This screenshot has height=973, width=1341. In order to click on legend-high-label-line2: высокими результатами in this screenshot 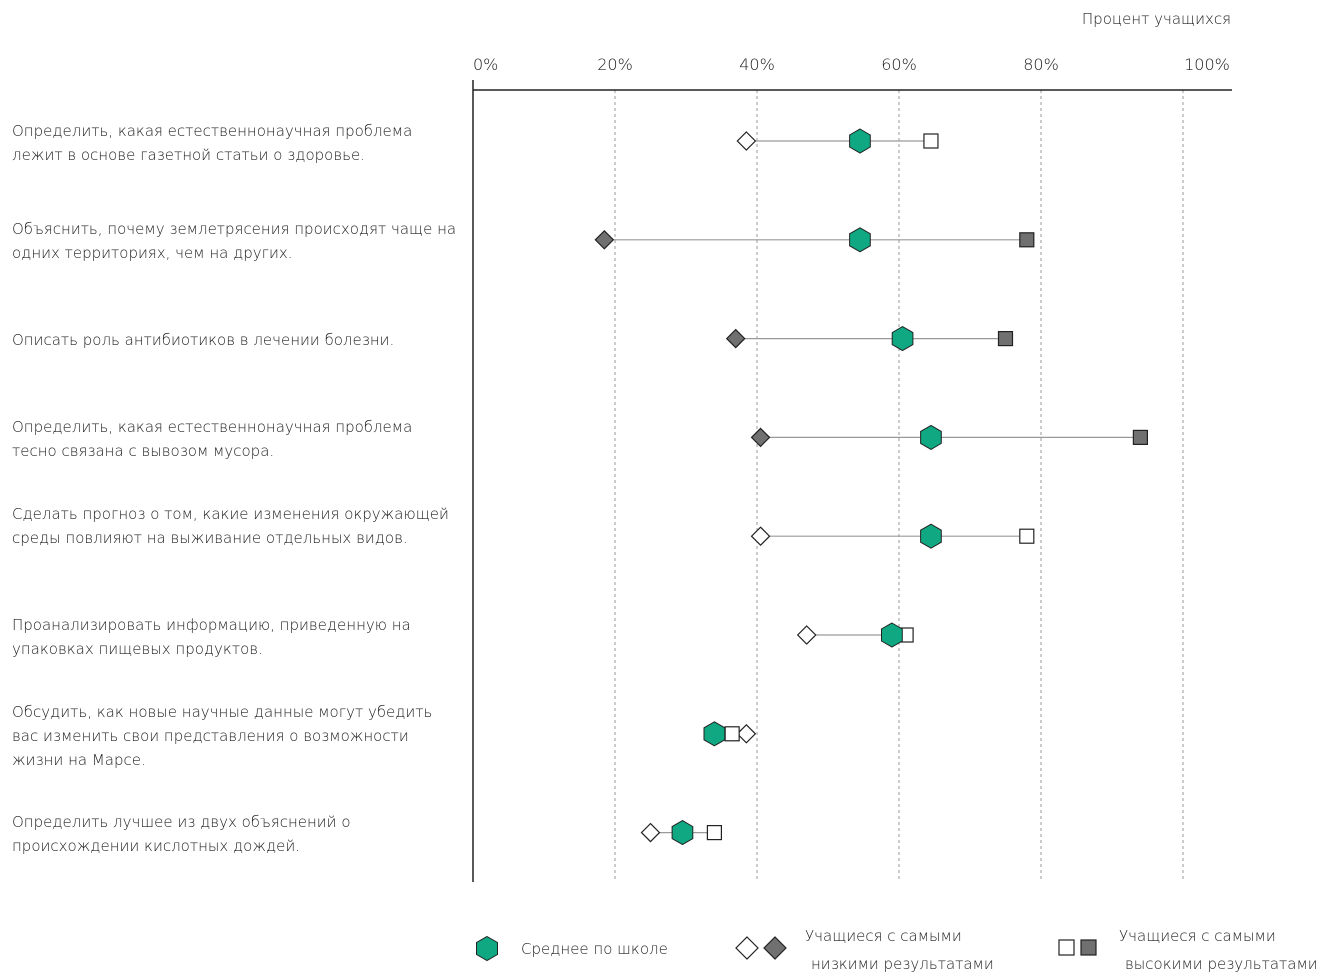, I will do `click(1221, 964)`.